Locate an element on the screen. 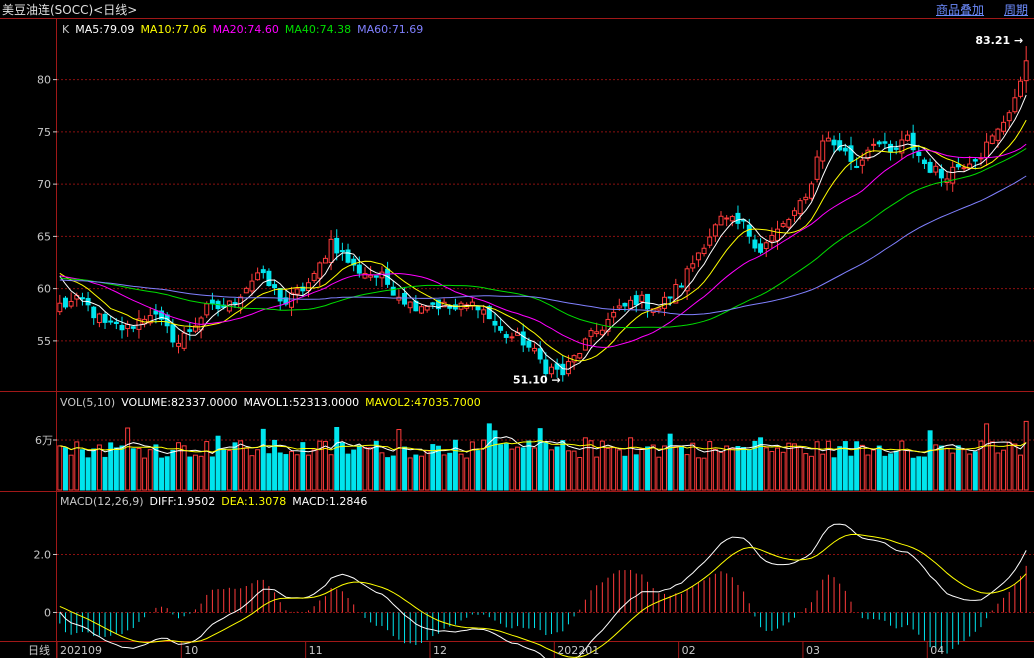  date-label: 03 is located at coordinates (813, 650).